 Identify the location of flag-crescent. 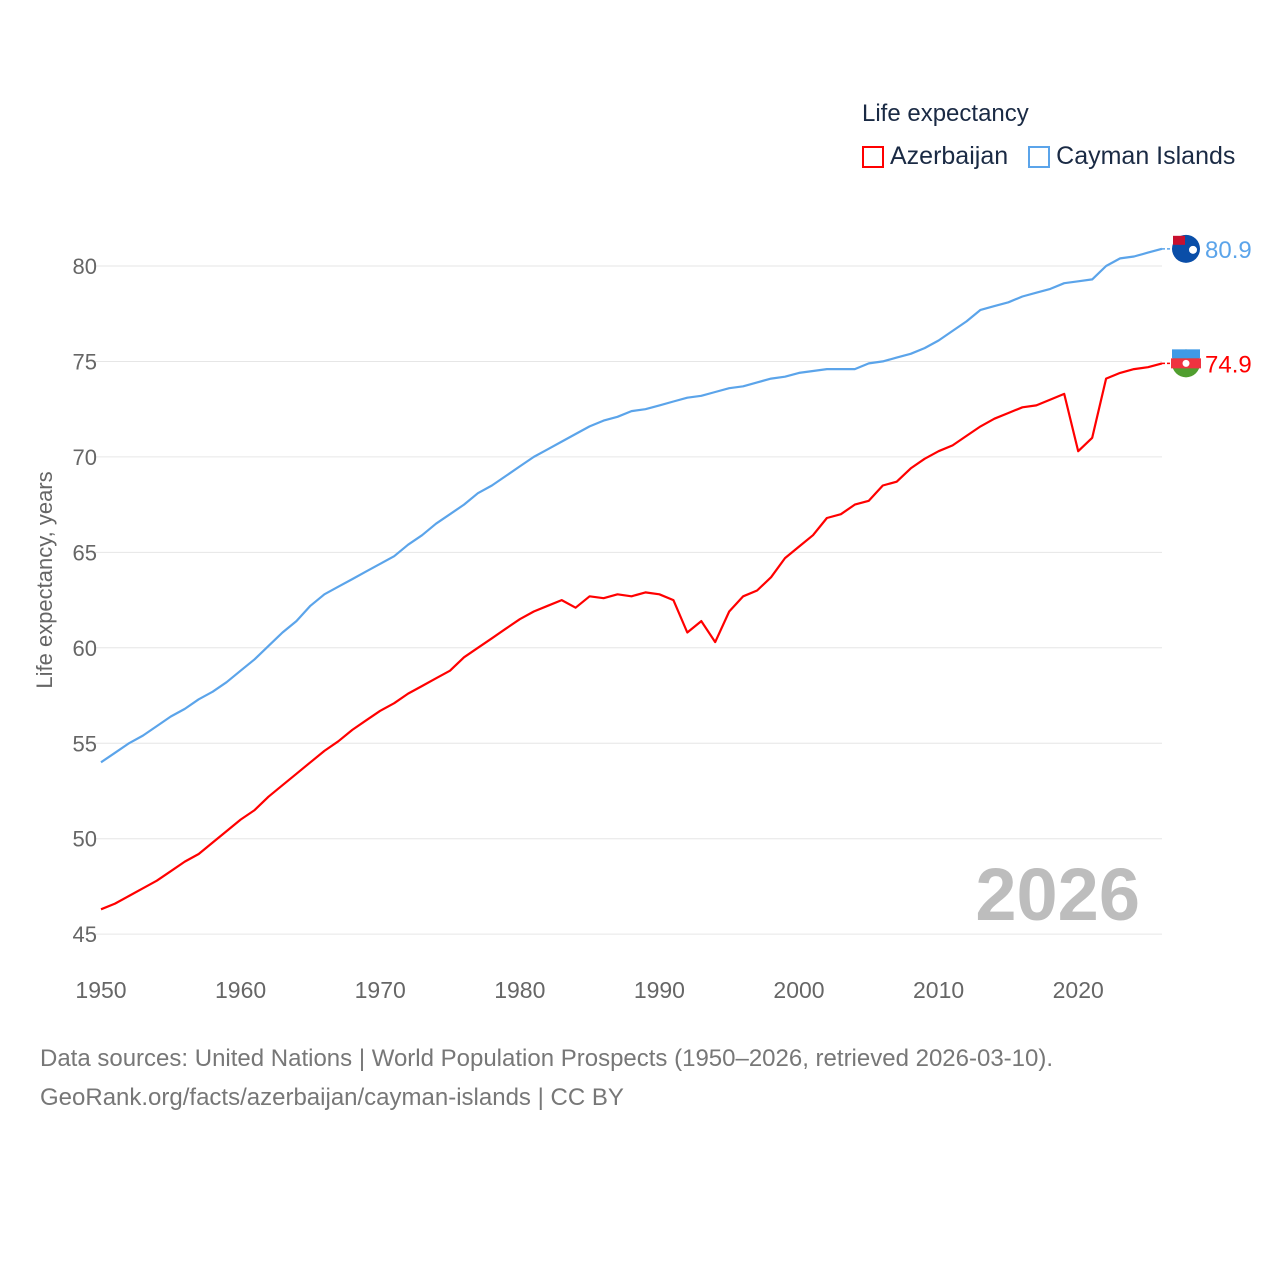
(1186, 363).